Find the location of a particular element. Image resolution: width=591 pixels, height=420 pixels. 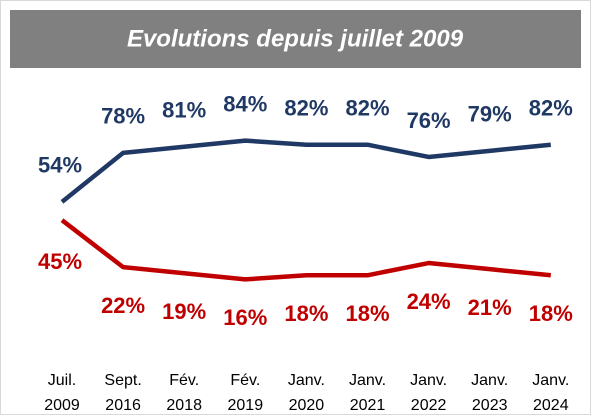

value-label: 79% is located at coordinates (490, 114).